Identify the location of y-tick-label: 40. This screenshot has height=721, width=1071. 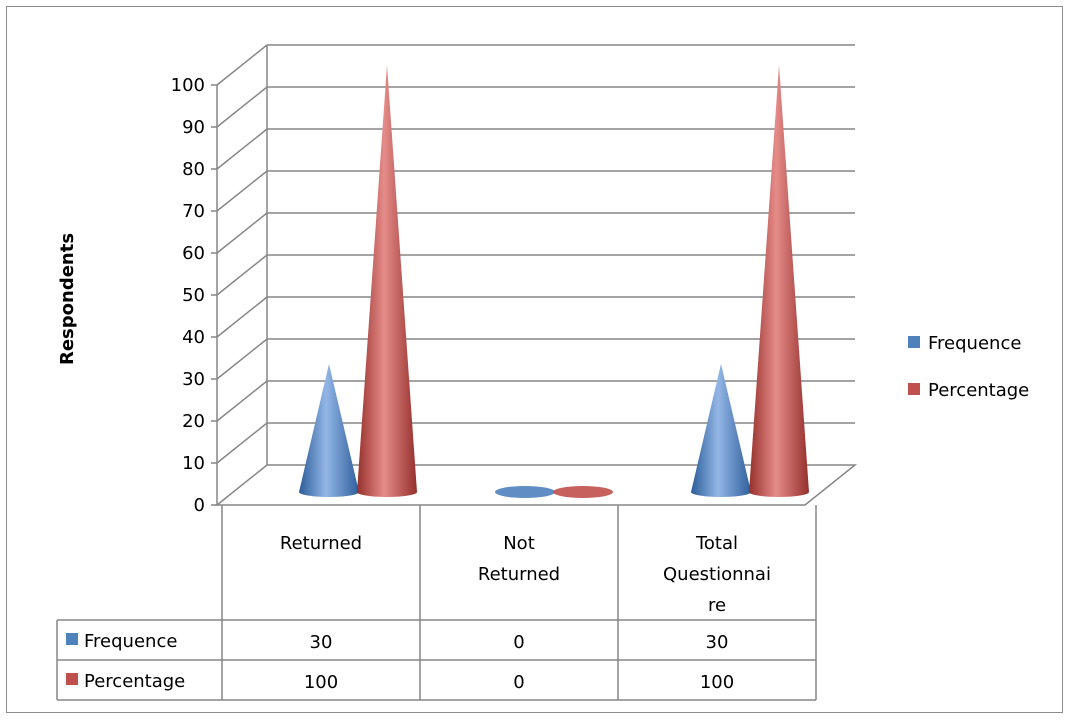
(193, 337).